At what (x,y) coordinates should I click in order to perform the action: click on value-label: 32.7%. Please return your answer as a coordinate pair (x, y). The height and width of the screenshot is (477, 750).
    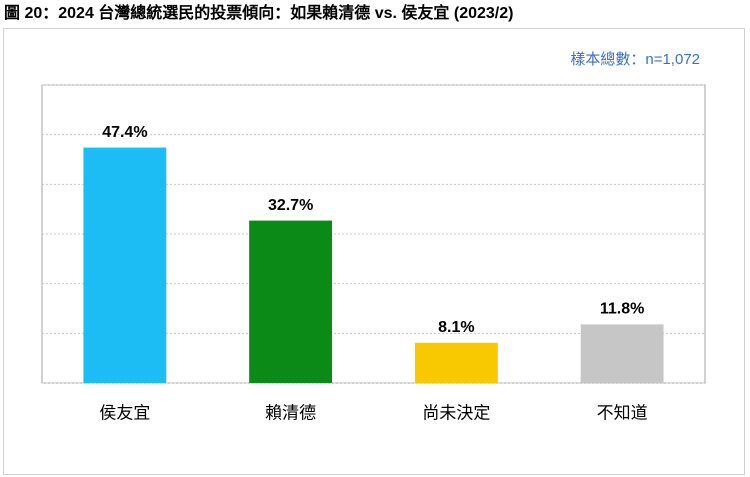
    Looking at the image, I should click on (290, 205).